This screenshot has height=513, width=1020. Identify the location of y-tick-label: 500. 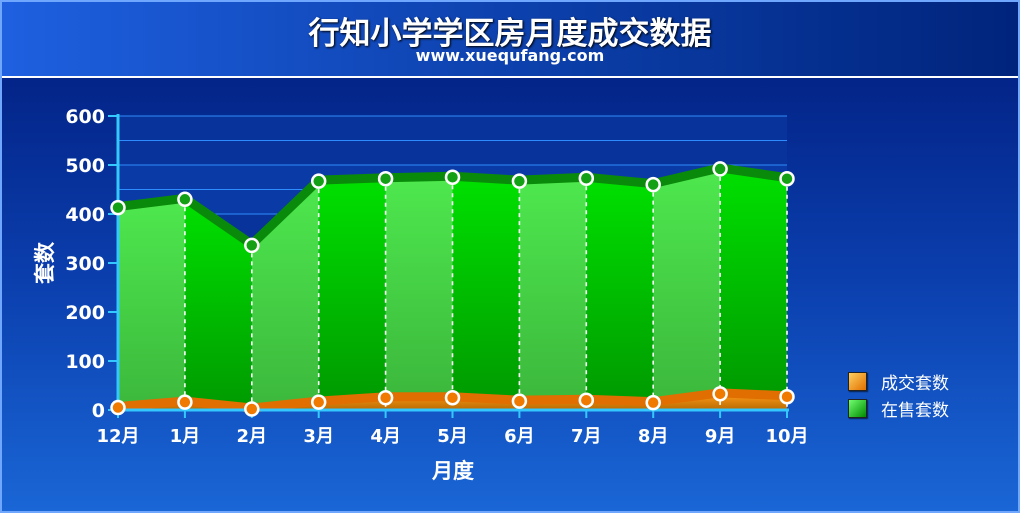
(85, 166).